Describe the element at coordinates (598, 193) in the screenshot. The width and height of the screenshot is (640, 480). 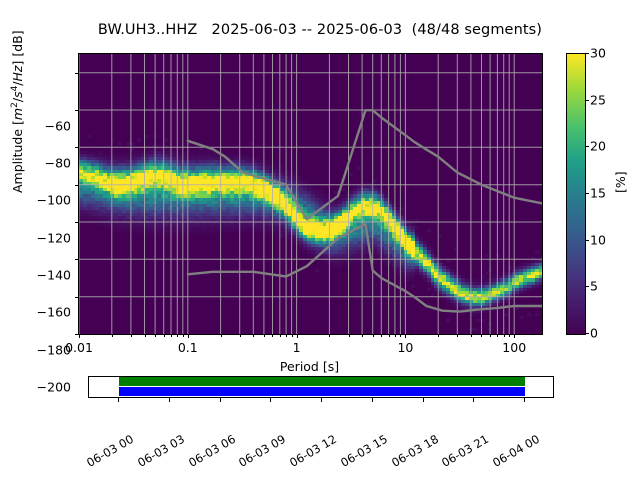
I see `colorbar-tick-label: 15` at that location.